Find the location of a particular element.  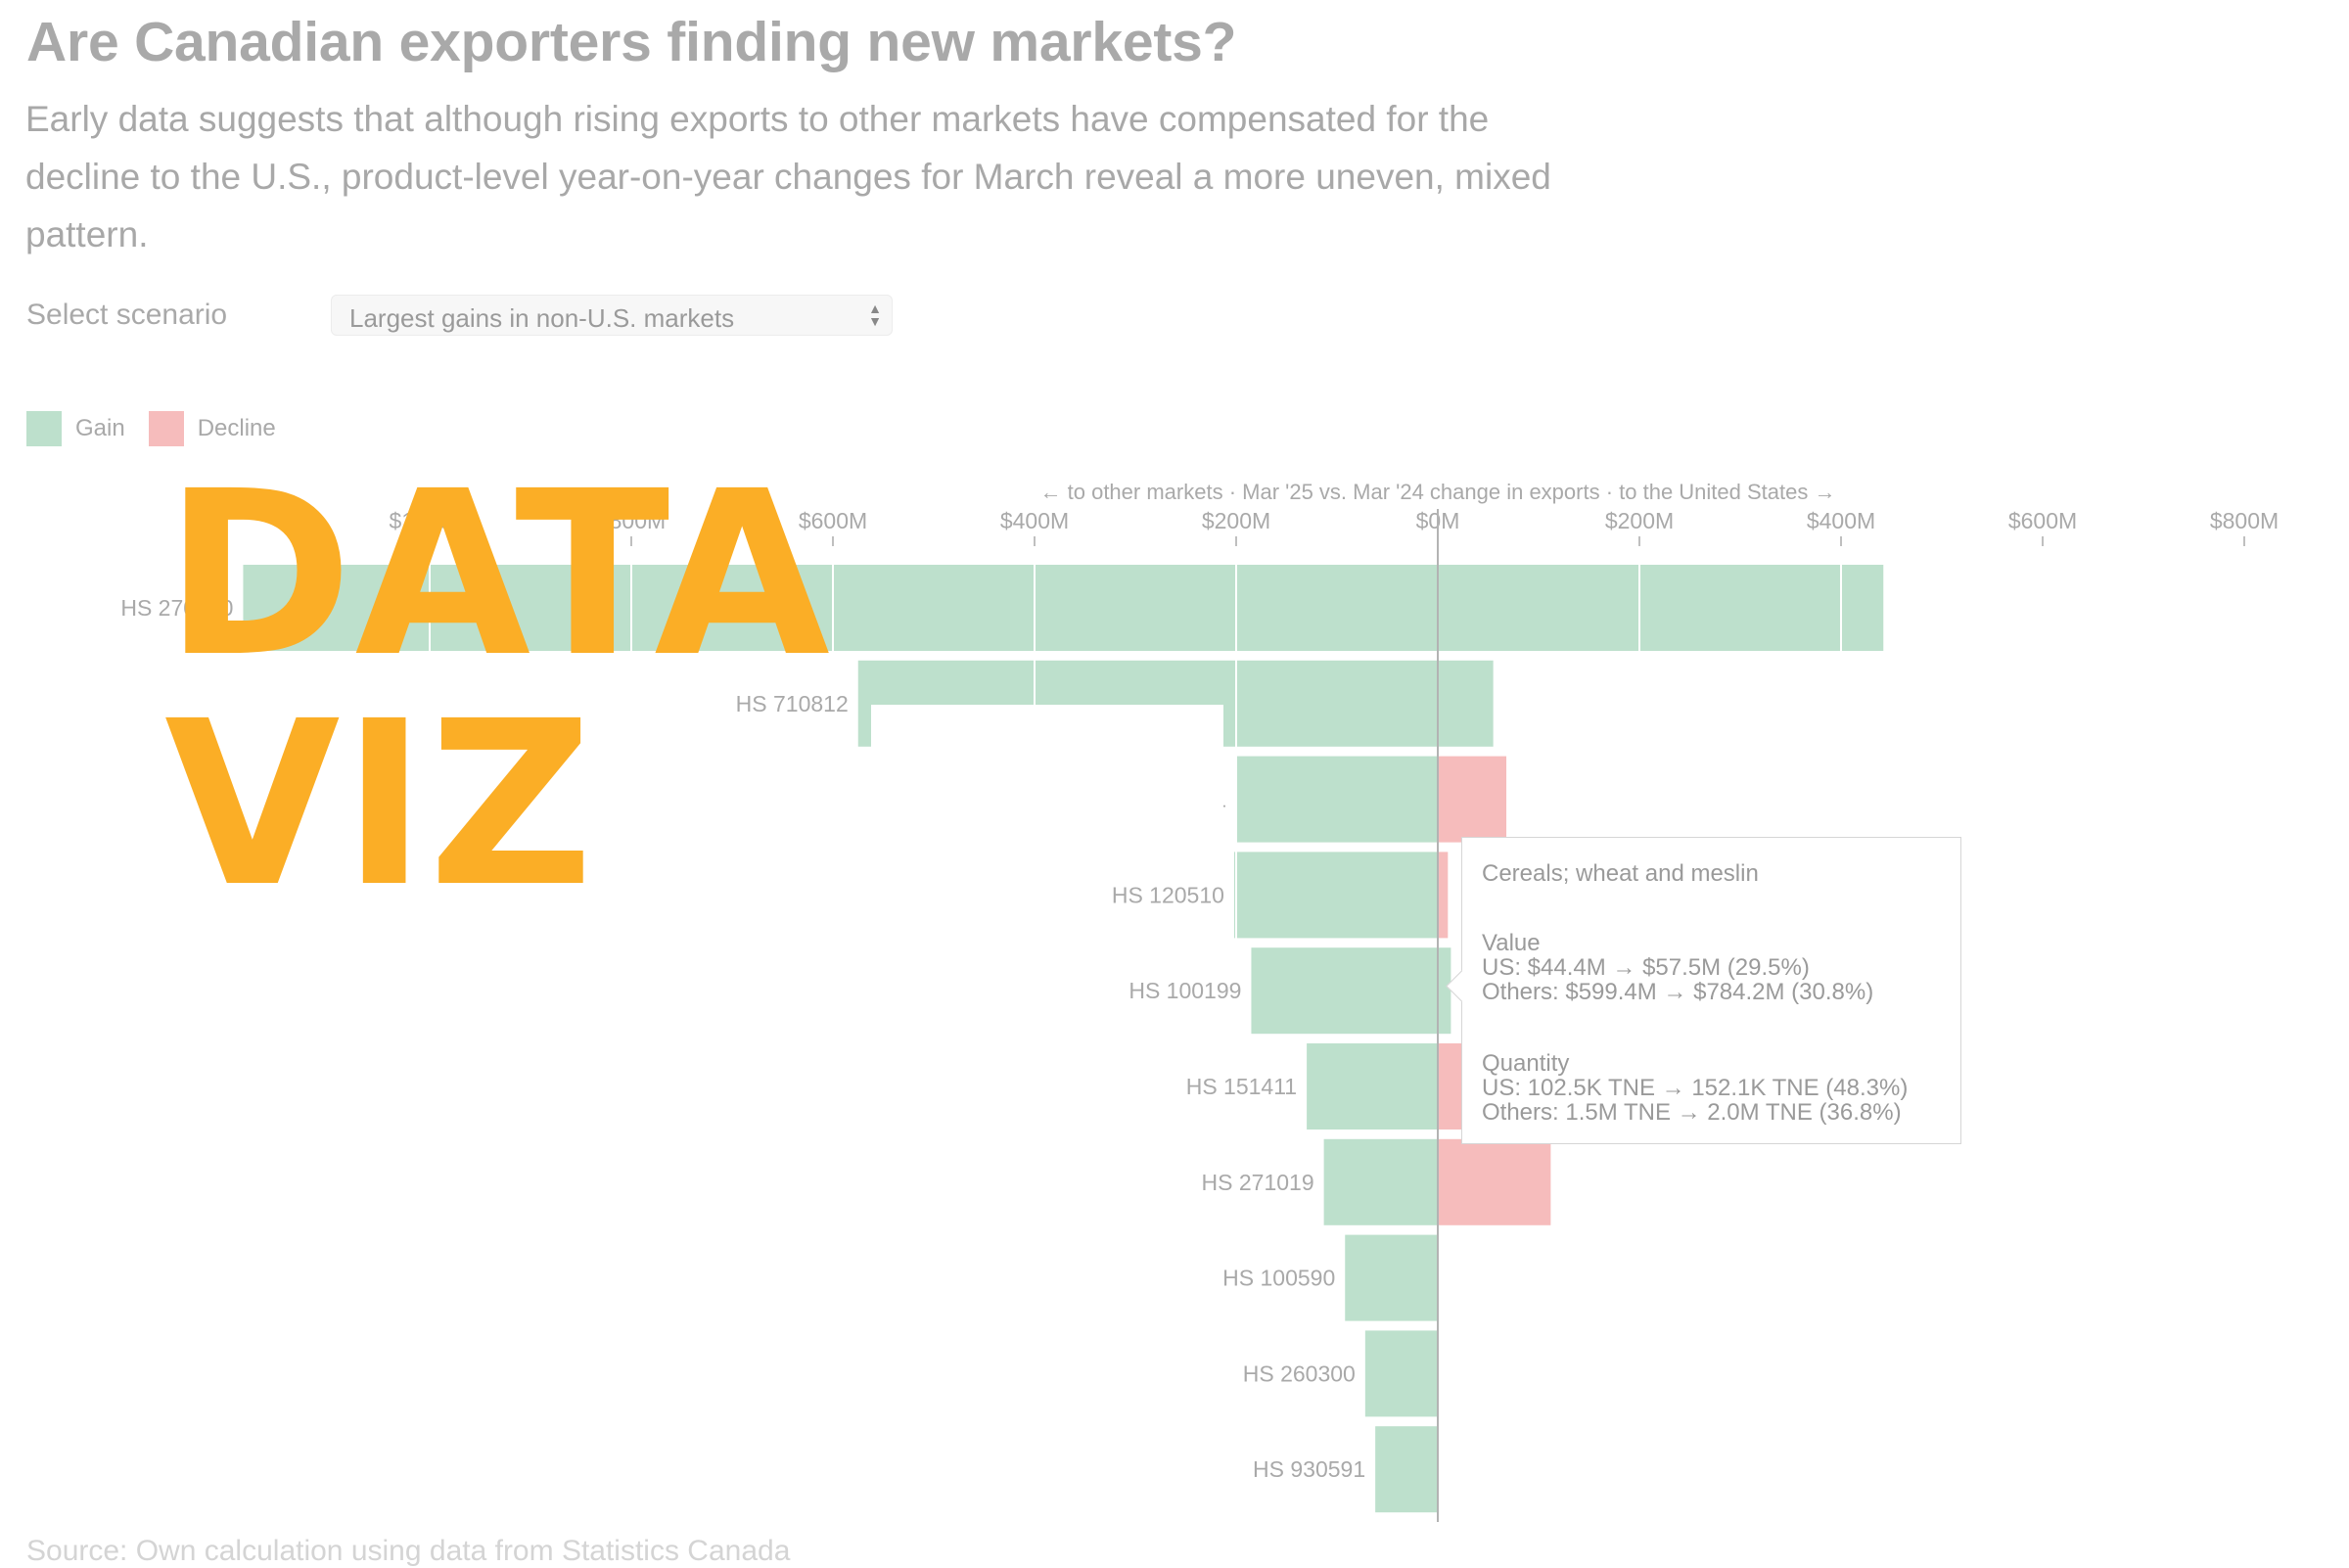

scenario-select: Largest gains in non-U.S. markets ▲ ▼ is located at coordinates (612, 315).